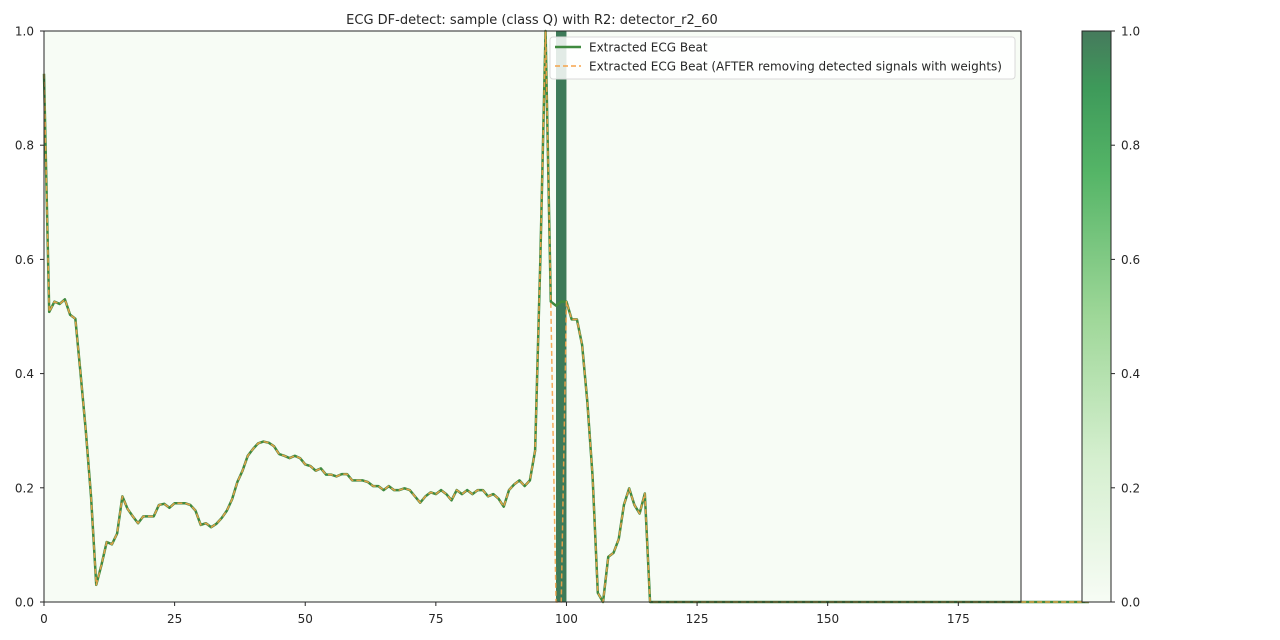 This screenshot has width=1280, height=640. I want to click on colorbar-tick-label: 0.2, so click(1130, 488).